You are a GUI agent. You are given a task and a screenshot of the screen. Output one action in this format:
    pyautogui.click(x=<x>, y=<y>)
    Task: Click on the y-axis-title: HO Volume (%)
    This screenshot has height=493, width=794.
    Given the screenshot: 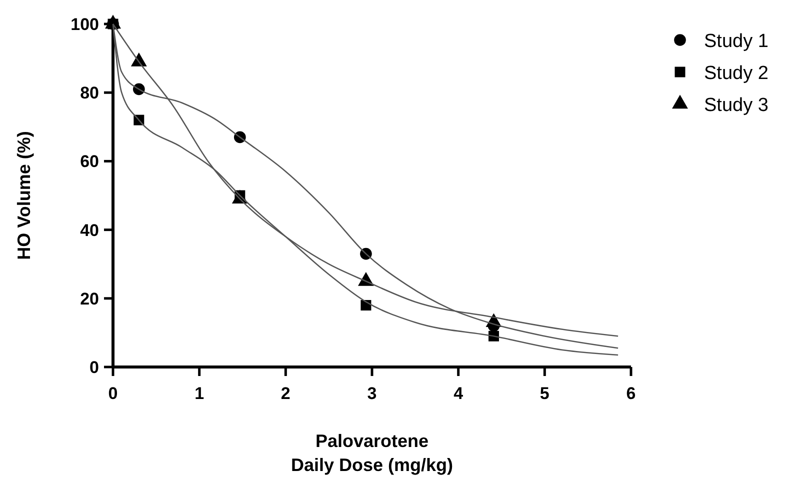 What is the action you would take?
    pyautogui.click(x=24, y=195)
    